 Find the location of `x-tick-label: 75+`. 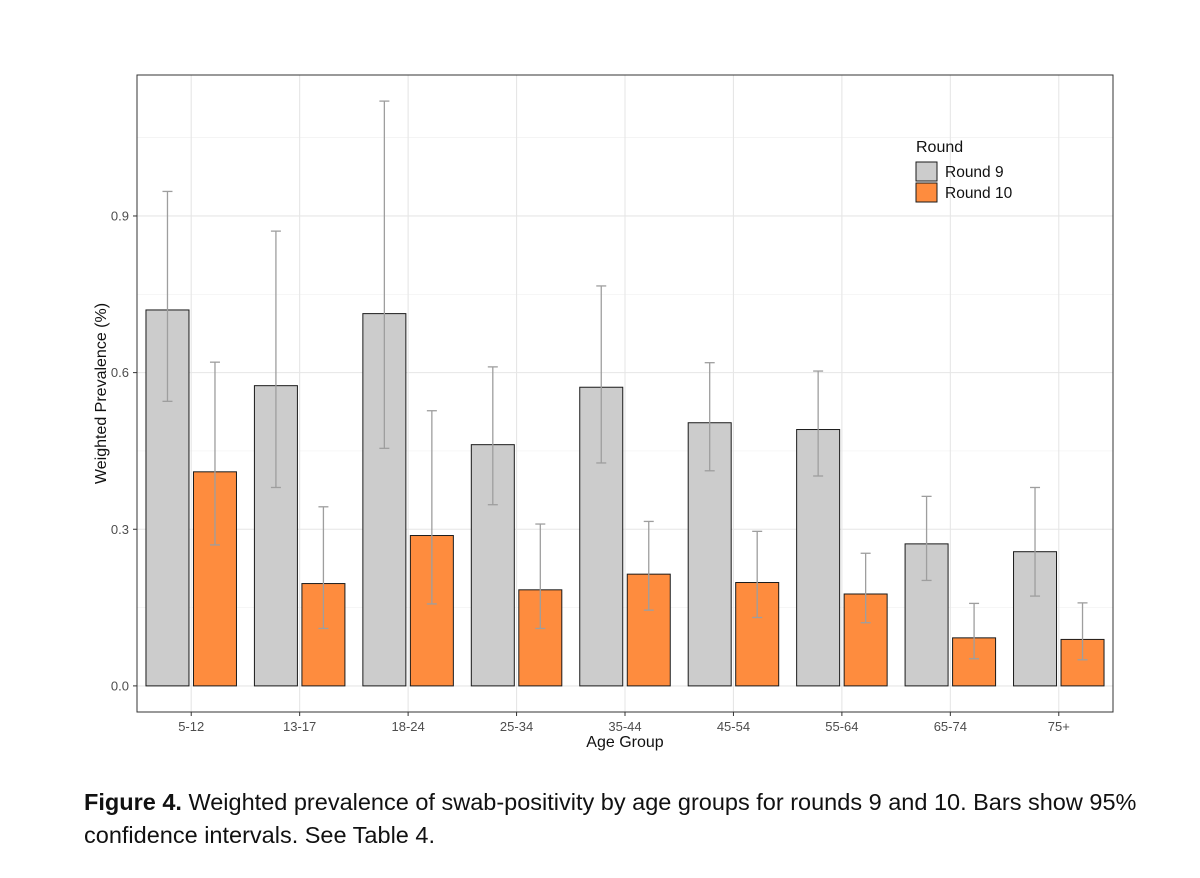

x-tick-label: 75+ is located at coordinates (1059, 726).